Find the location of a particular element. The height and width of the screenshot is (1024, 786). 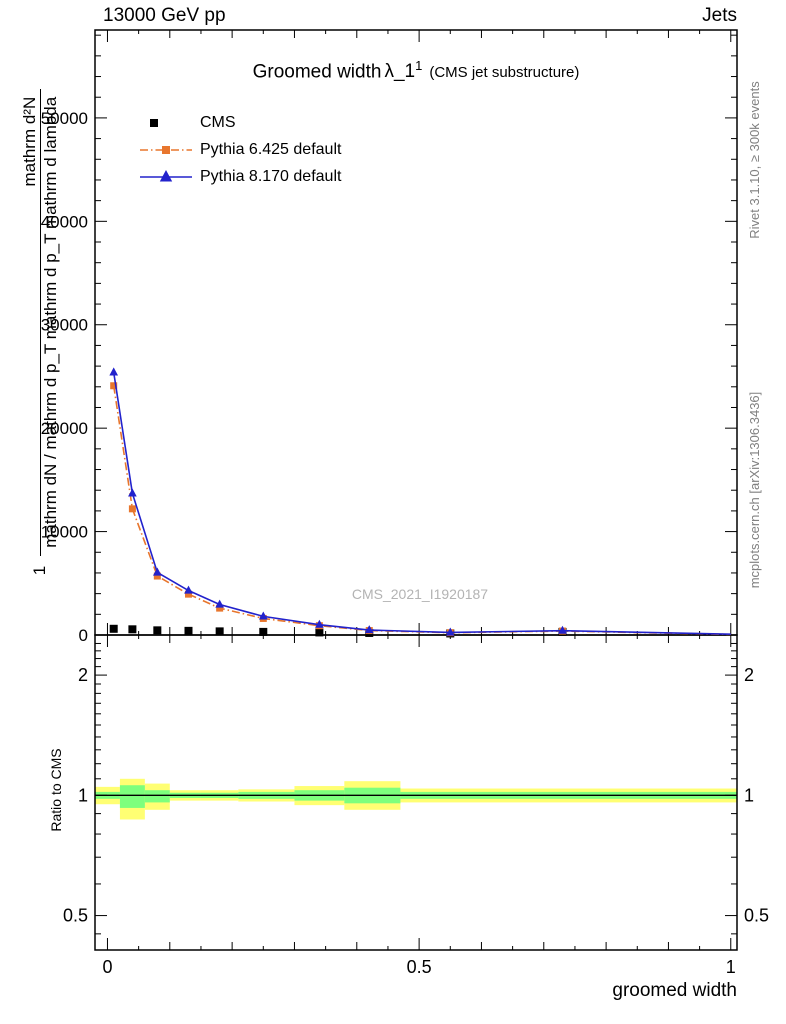

mcplots-reference-note: mcplots.cern.ch [arXiv:1306.3436] is located at coordinates (754, 490).